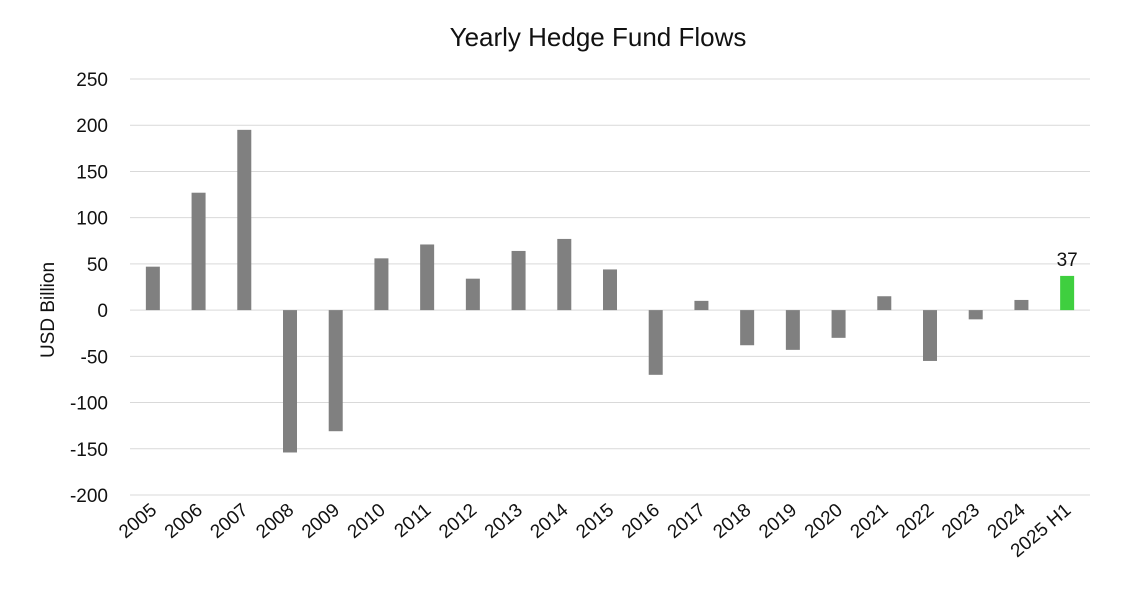  Describe the element at coordinates (598, 37) in the screenshot. I see `chart-title: Yearly Hedge Fund Flows` at that location.